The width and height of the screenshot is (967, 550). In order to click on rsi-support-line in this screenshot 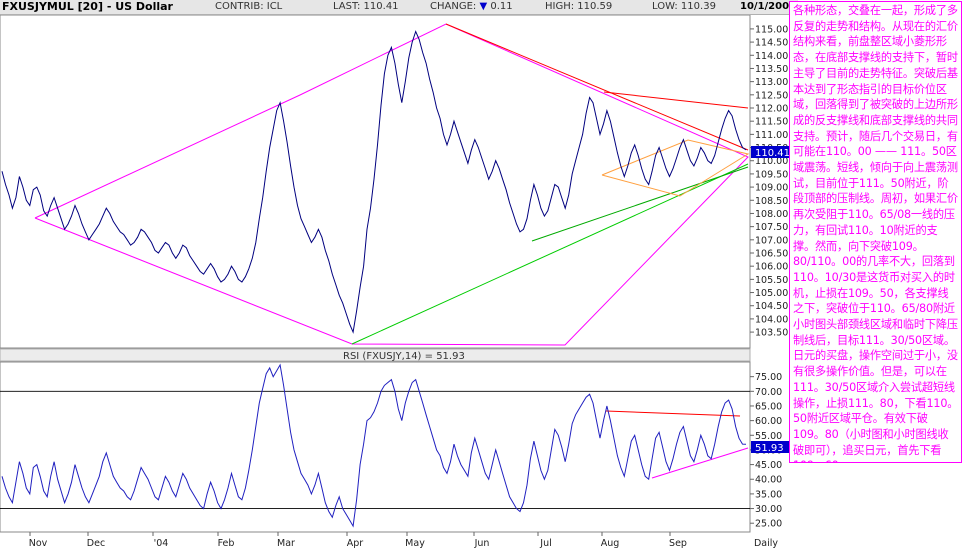, I will do `click(700, 463)`.